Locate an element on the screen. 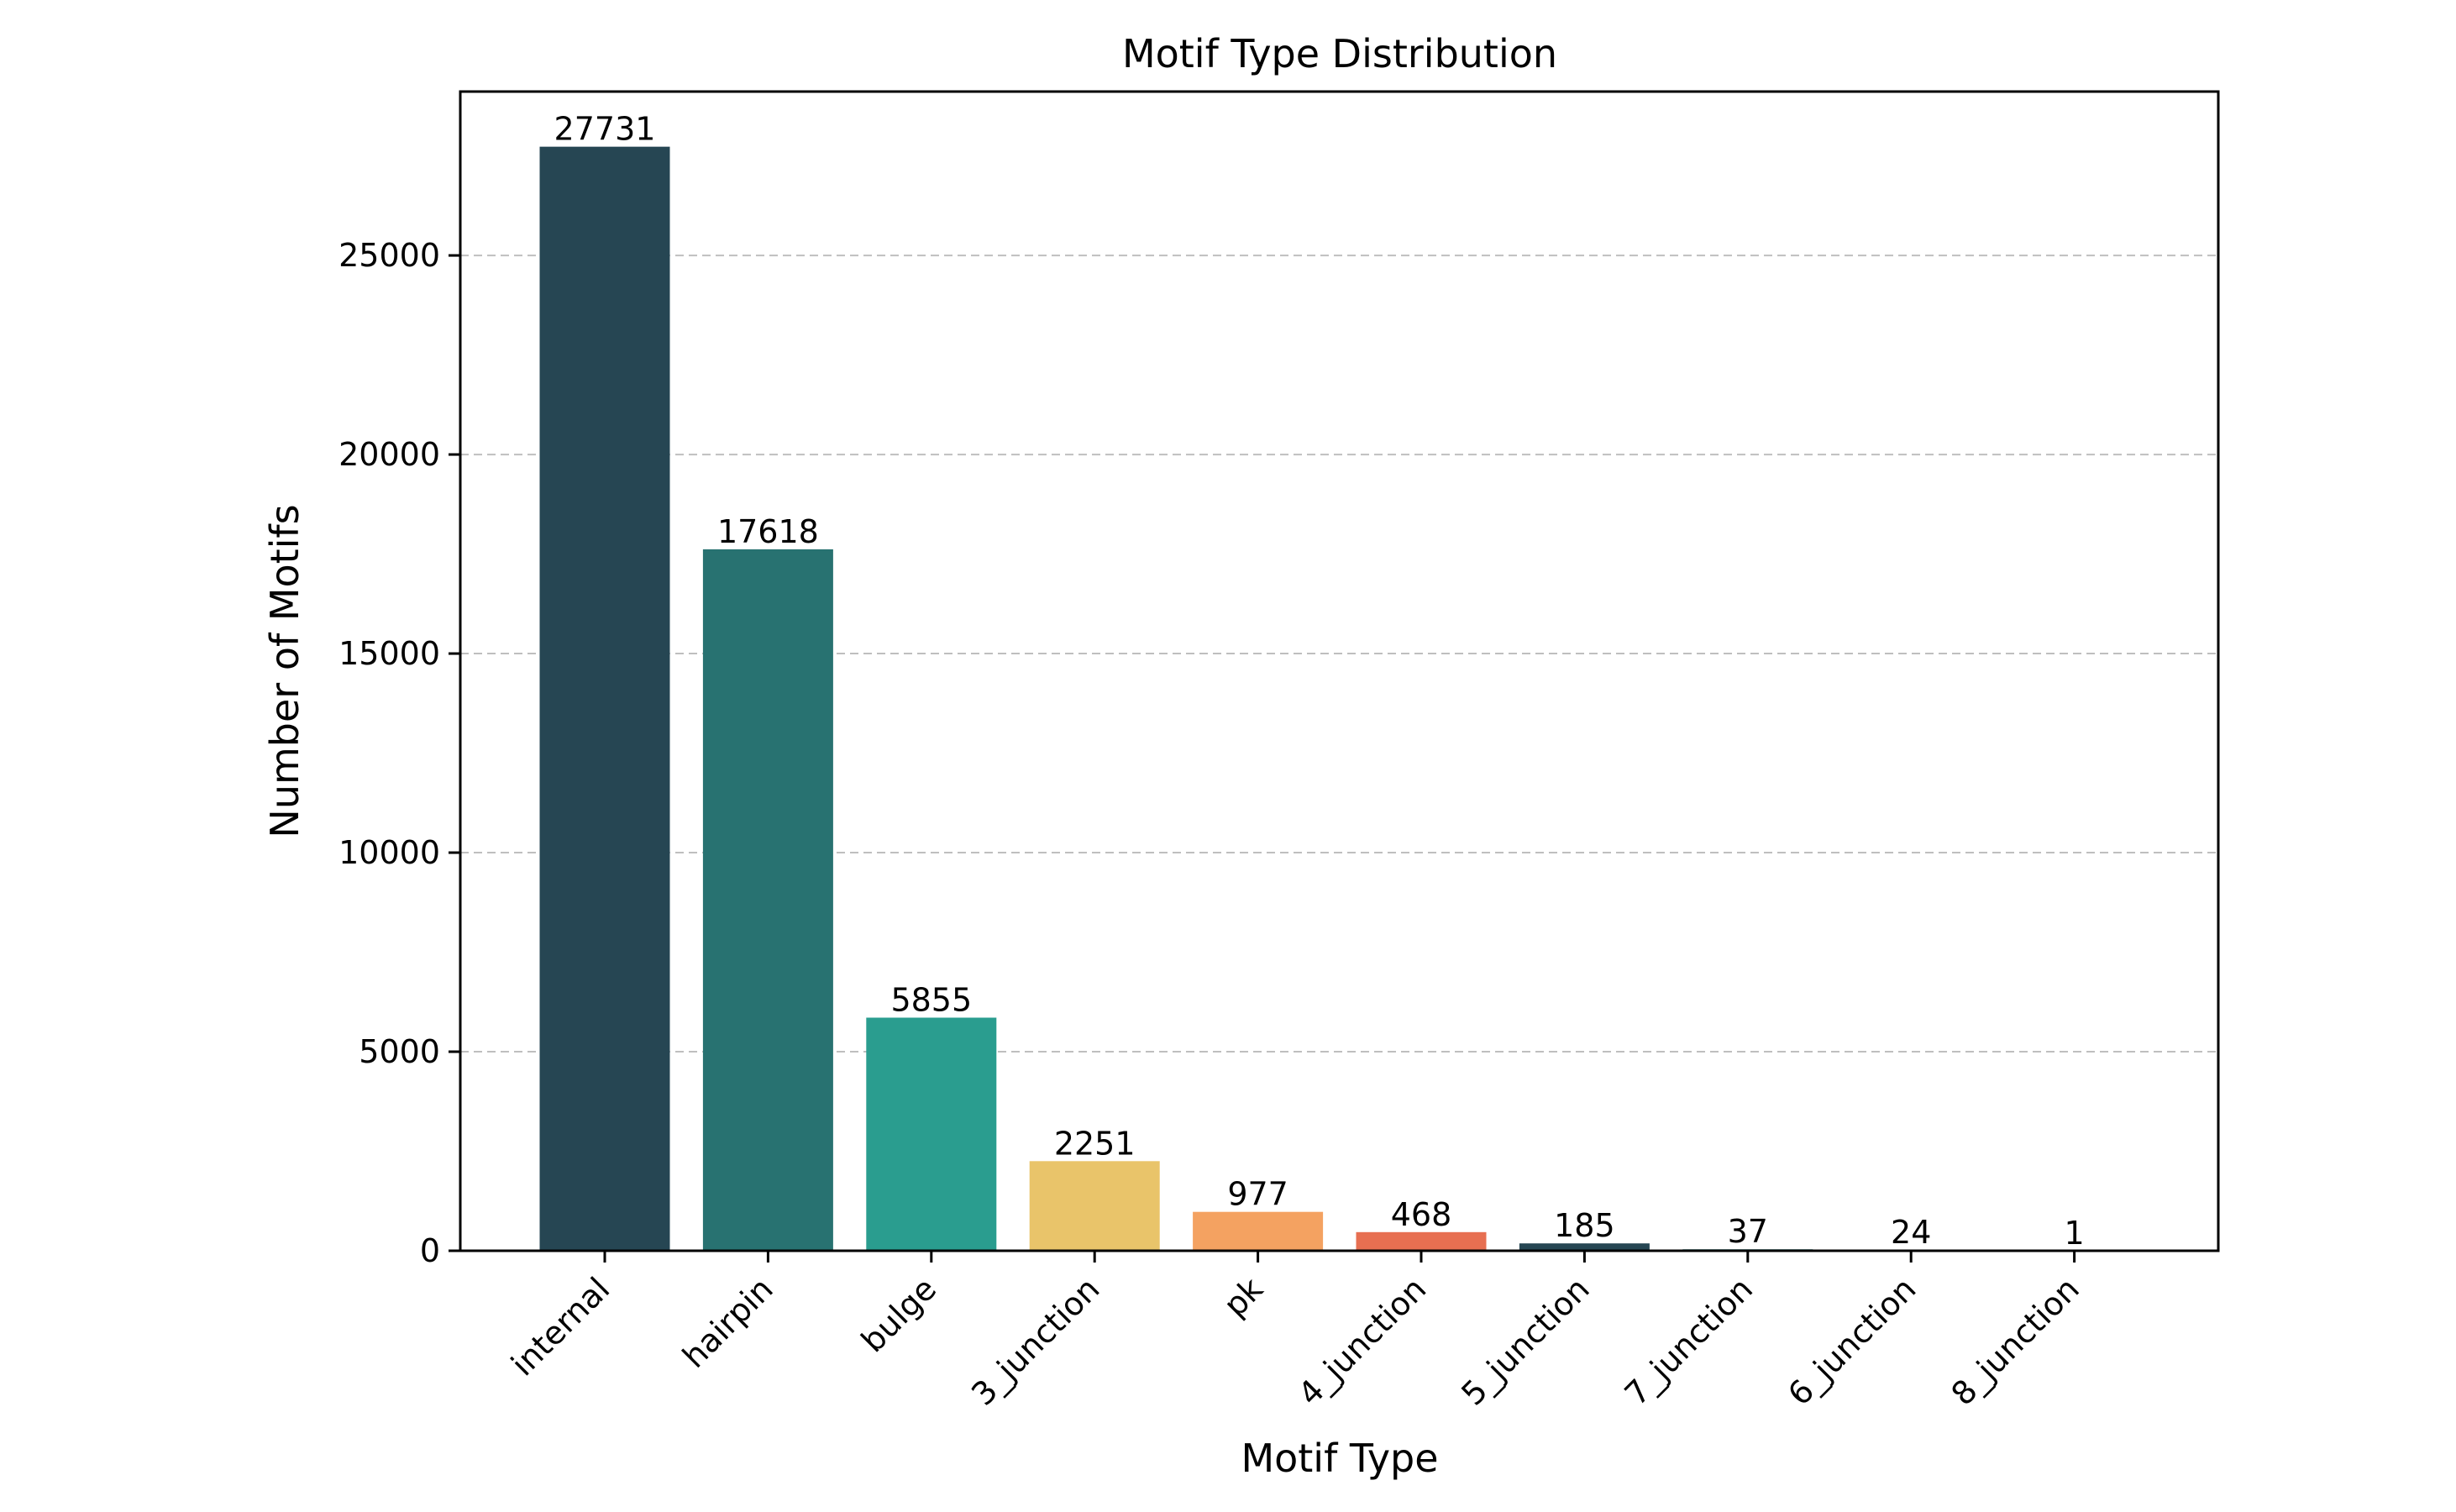 This screenshot has width=2456, height=1512. x-tick-label: 8_junction is located at coordinates (2015, 1341).